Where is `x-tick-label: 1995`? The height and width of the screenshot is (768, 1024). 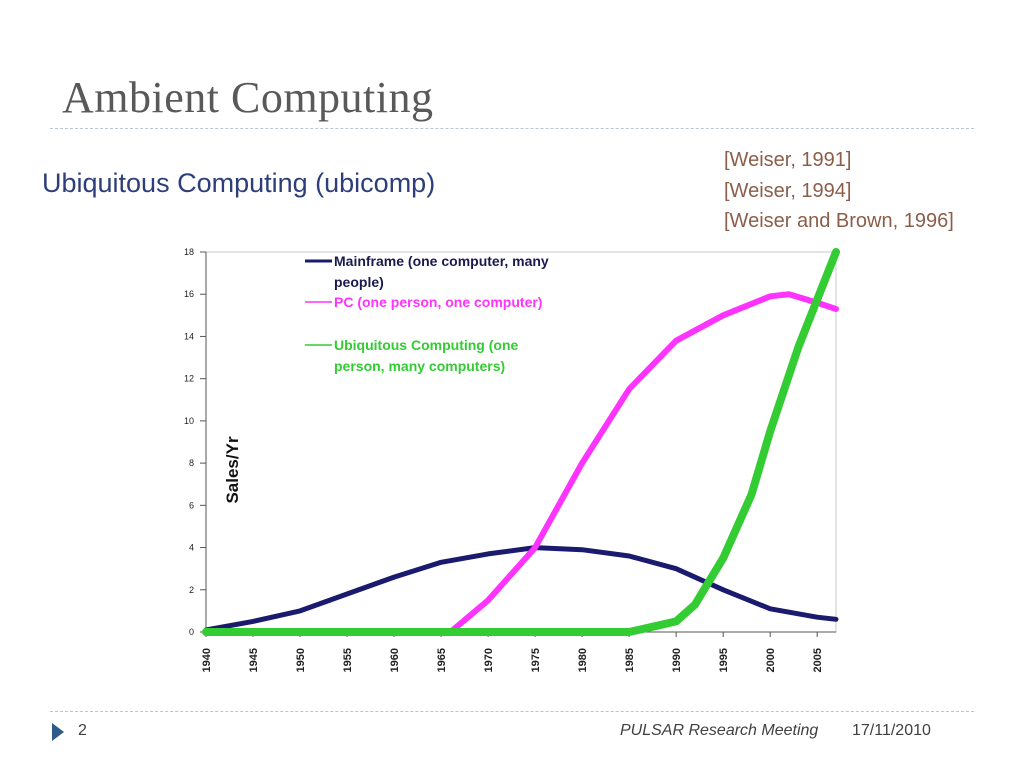 x-tick-label: 1995 is located at coordinates (724, 660).